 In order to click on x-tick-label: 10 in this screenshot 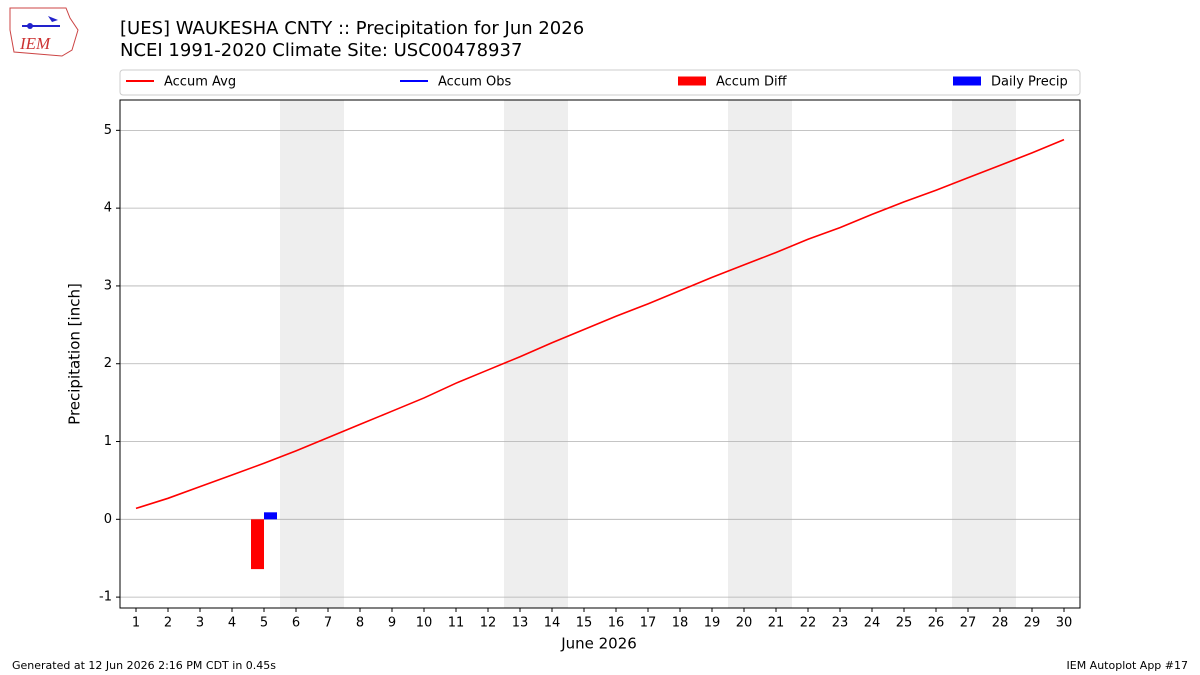, I will do `click(424, 623)`.